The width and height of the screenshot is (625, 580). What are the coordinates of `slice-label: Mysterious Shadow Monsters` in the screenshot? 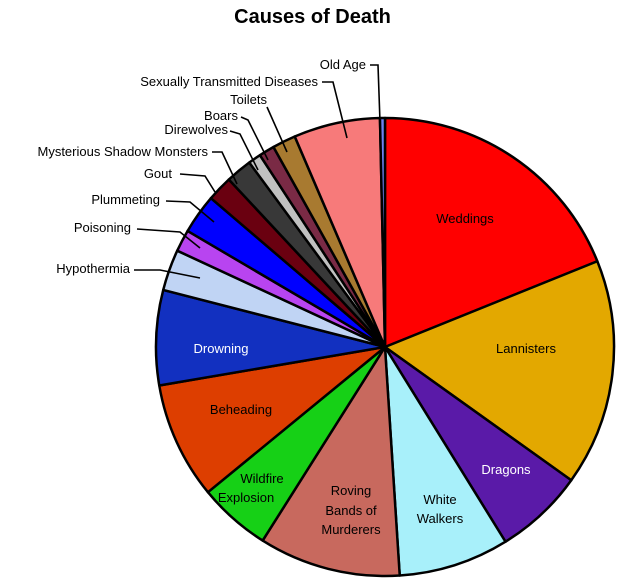 It's located at (122, 151).